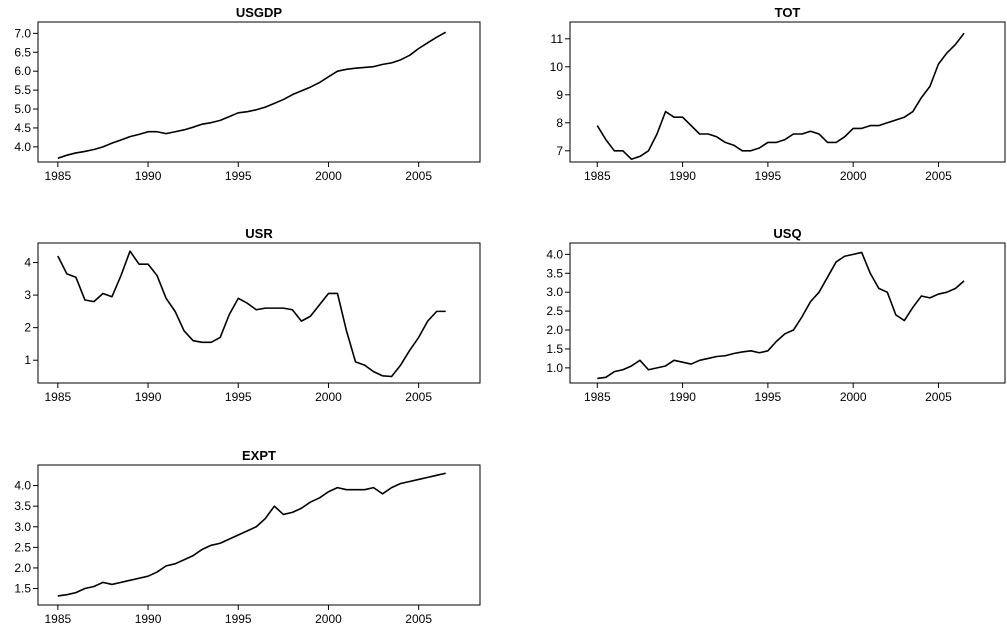  Describe the element at coordinates (27, 263) in the screenshot. I see `y-tick-label: 4` at that location.